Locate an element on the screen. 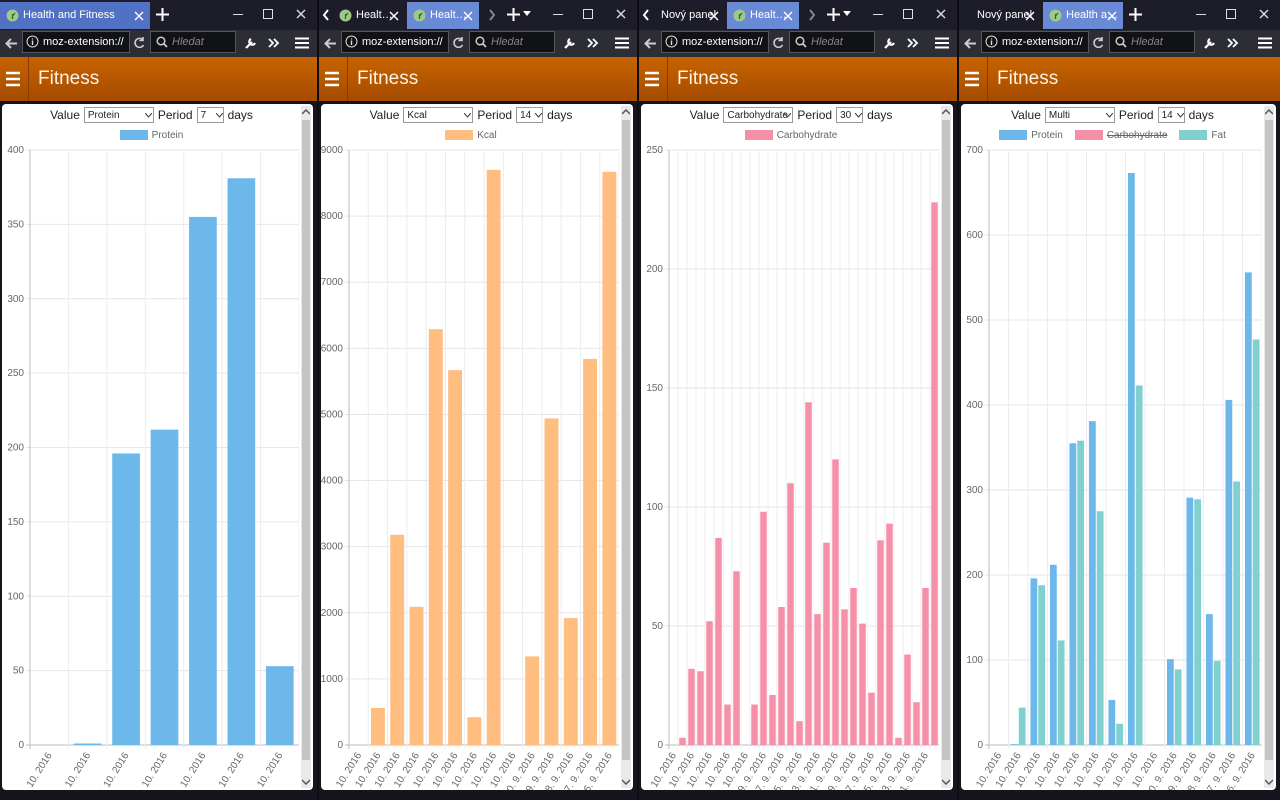 This screenshot has width=1280, height=800. header-divider is located at coordinates (347, 79).